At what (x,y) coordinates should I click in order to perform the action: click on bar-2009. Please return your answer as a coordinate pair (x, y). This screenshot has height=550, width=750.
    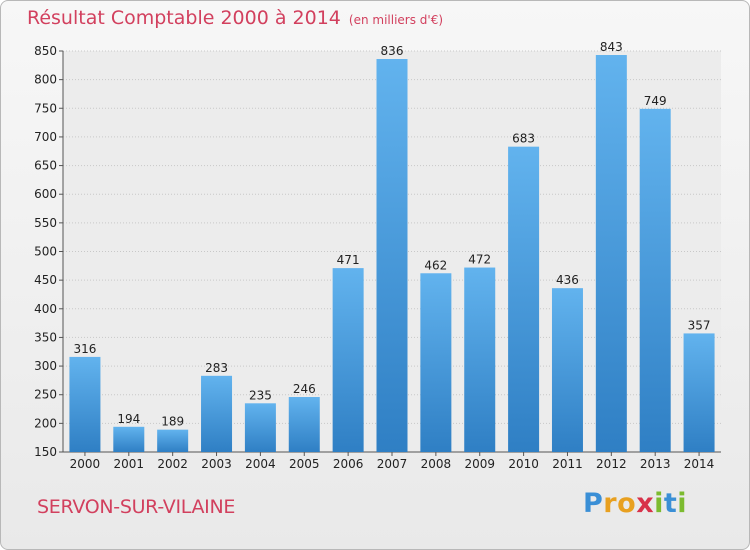
    Looking at the image, I should click on (480, 359).